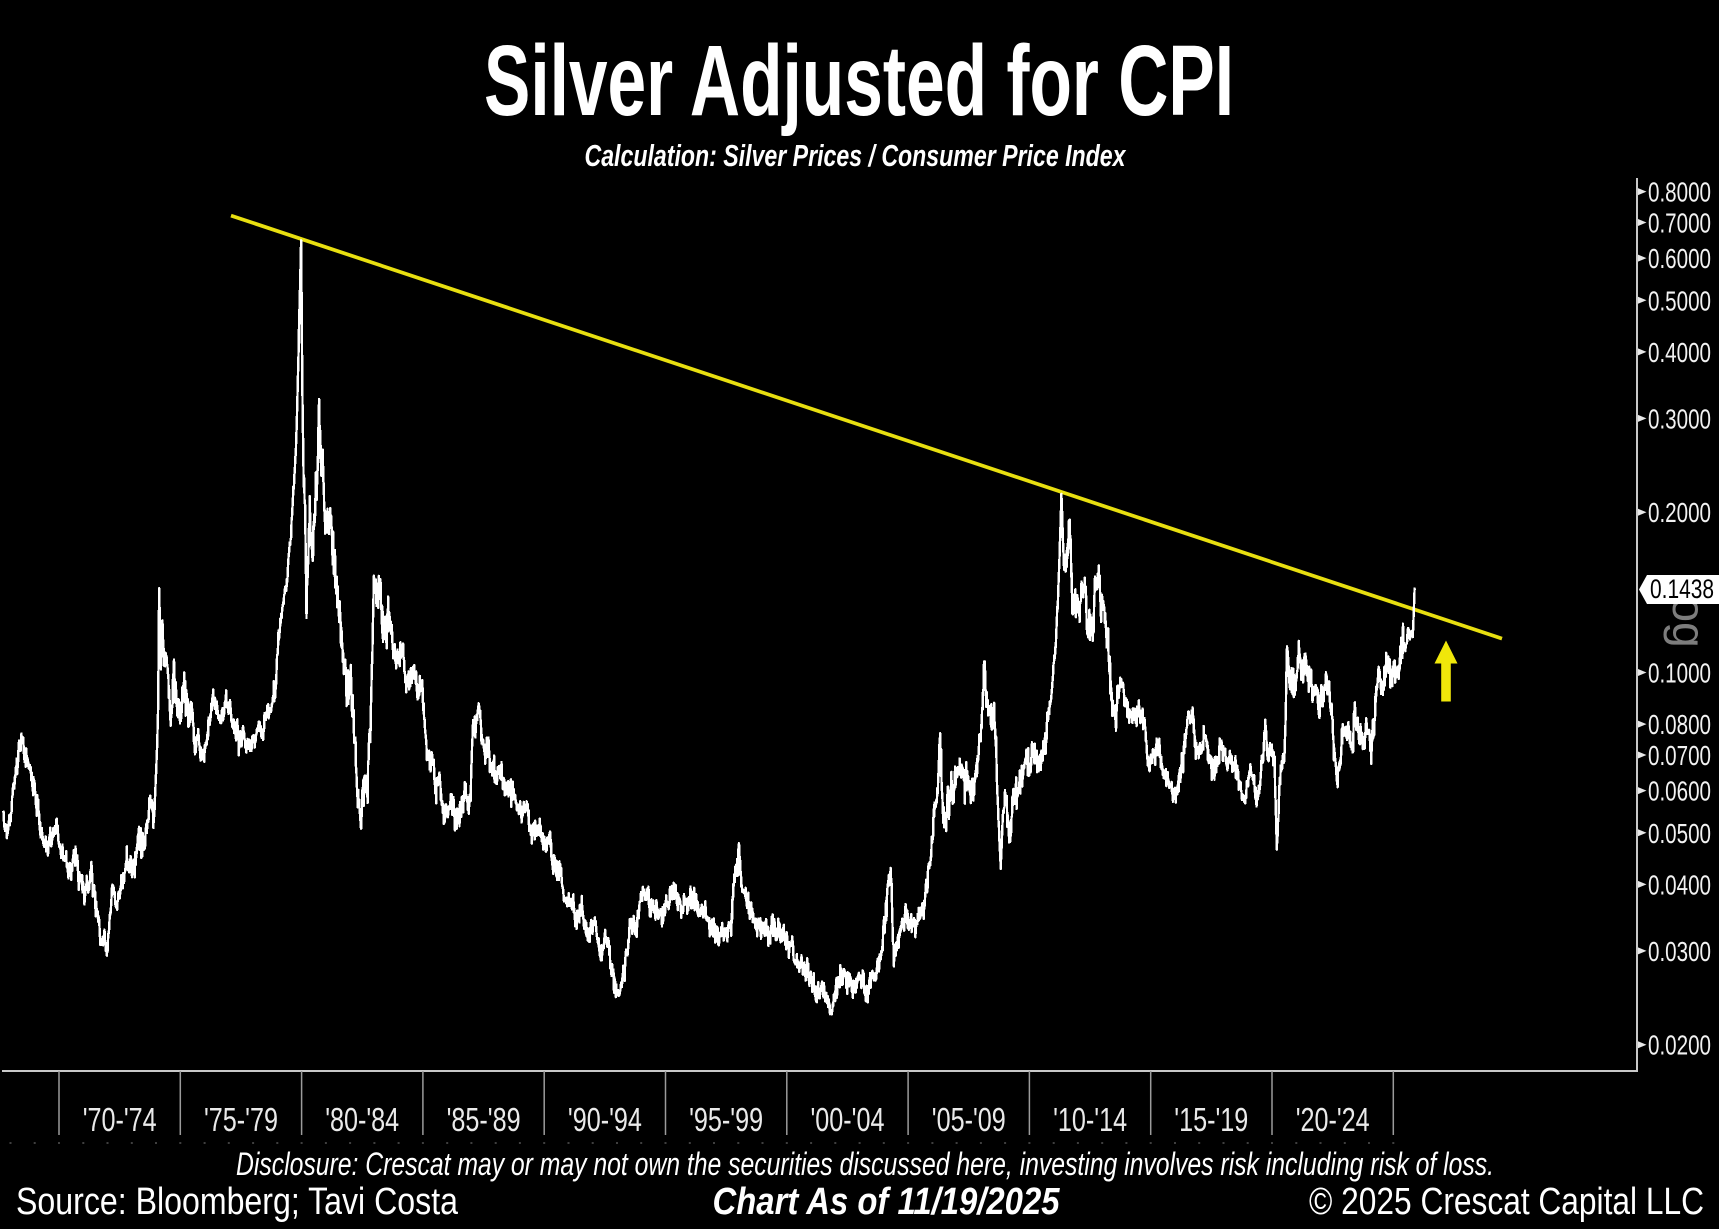  Describe the element at coordinates (362, 1119) in the screenshot. I see `svg-text: '80-'84` at that location.